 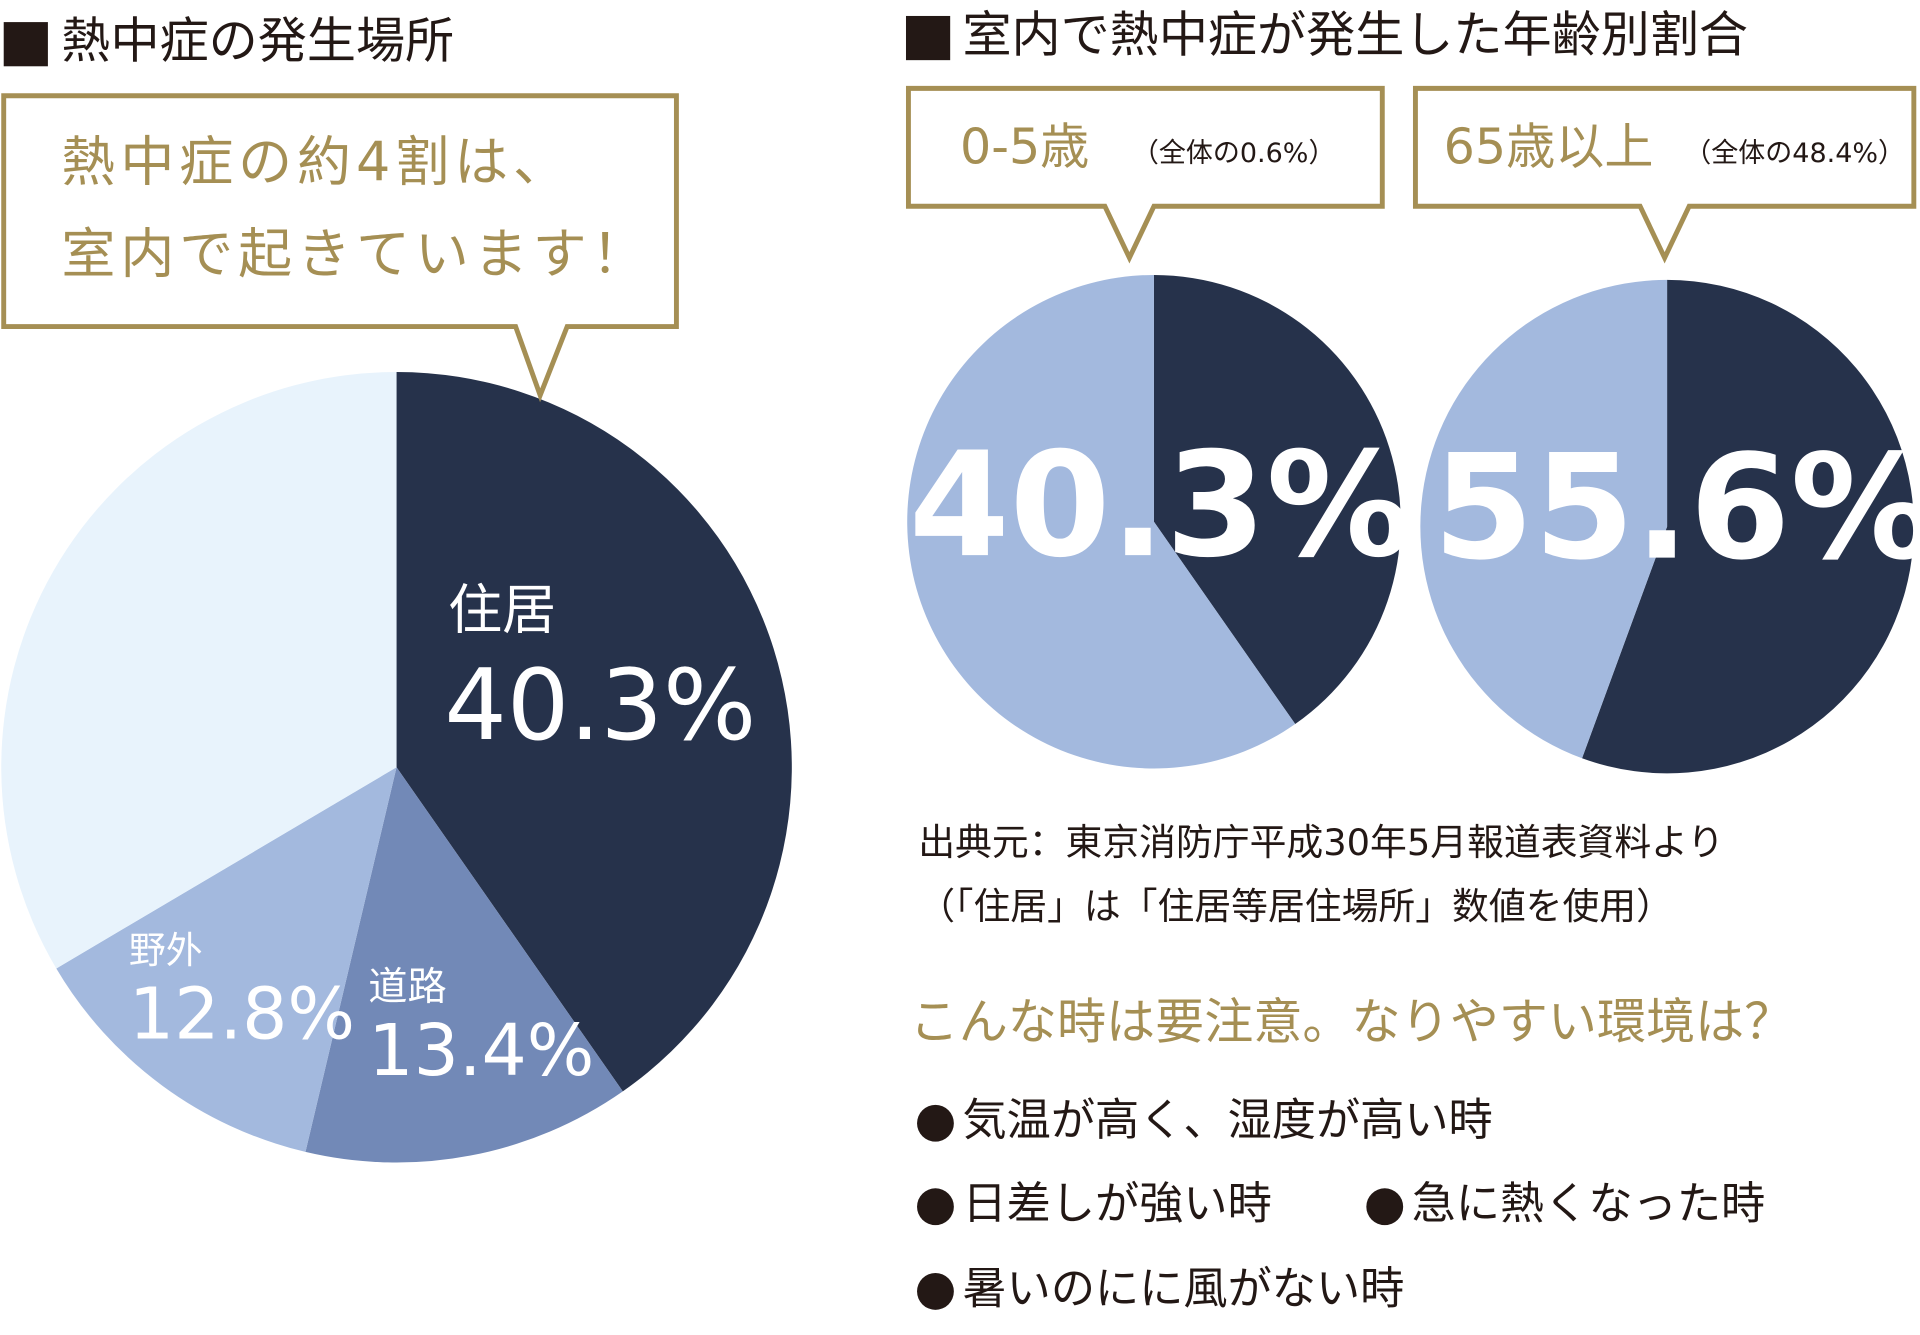 I want to click on slice-label: 道路, so click(x=407, y=987).